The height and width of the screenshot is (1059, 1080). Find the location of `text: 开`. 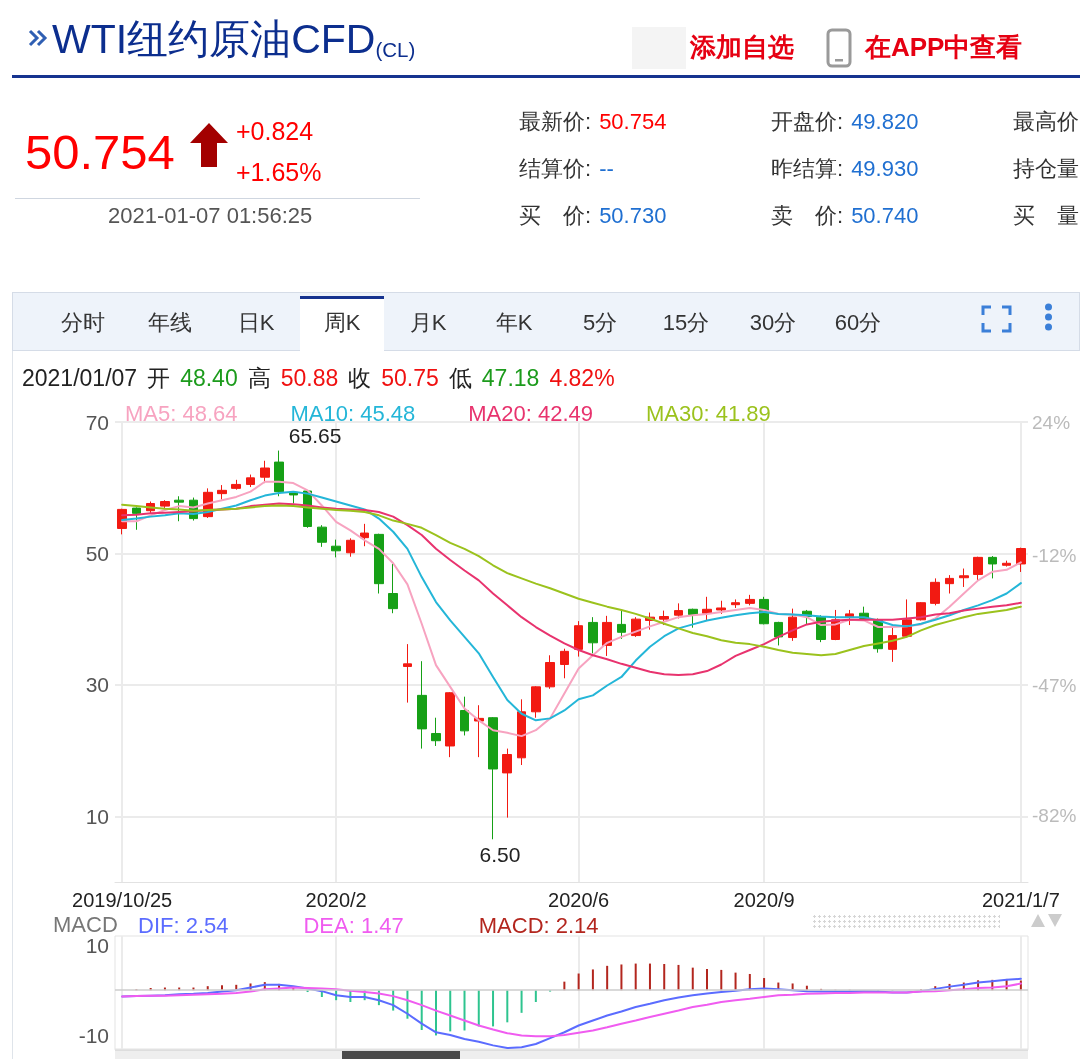

text: 开 is located at coordinates (159, 378).